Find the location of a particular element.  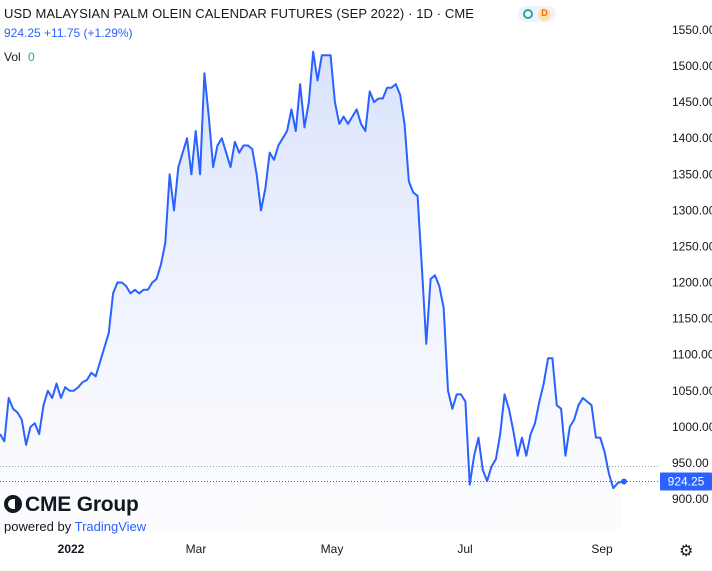

y-tick-label: 1400.00 is located at coordinates (692, 138).